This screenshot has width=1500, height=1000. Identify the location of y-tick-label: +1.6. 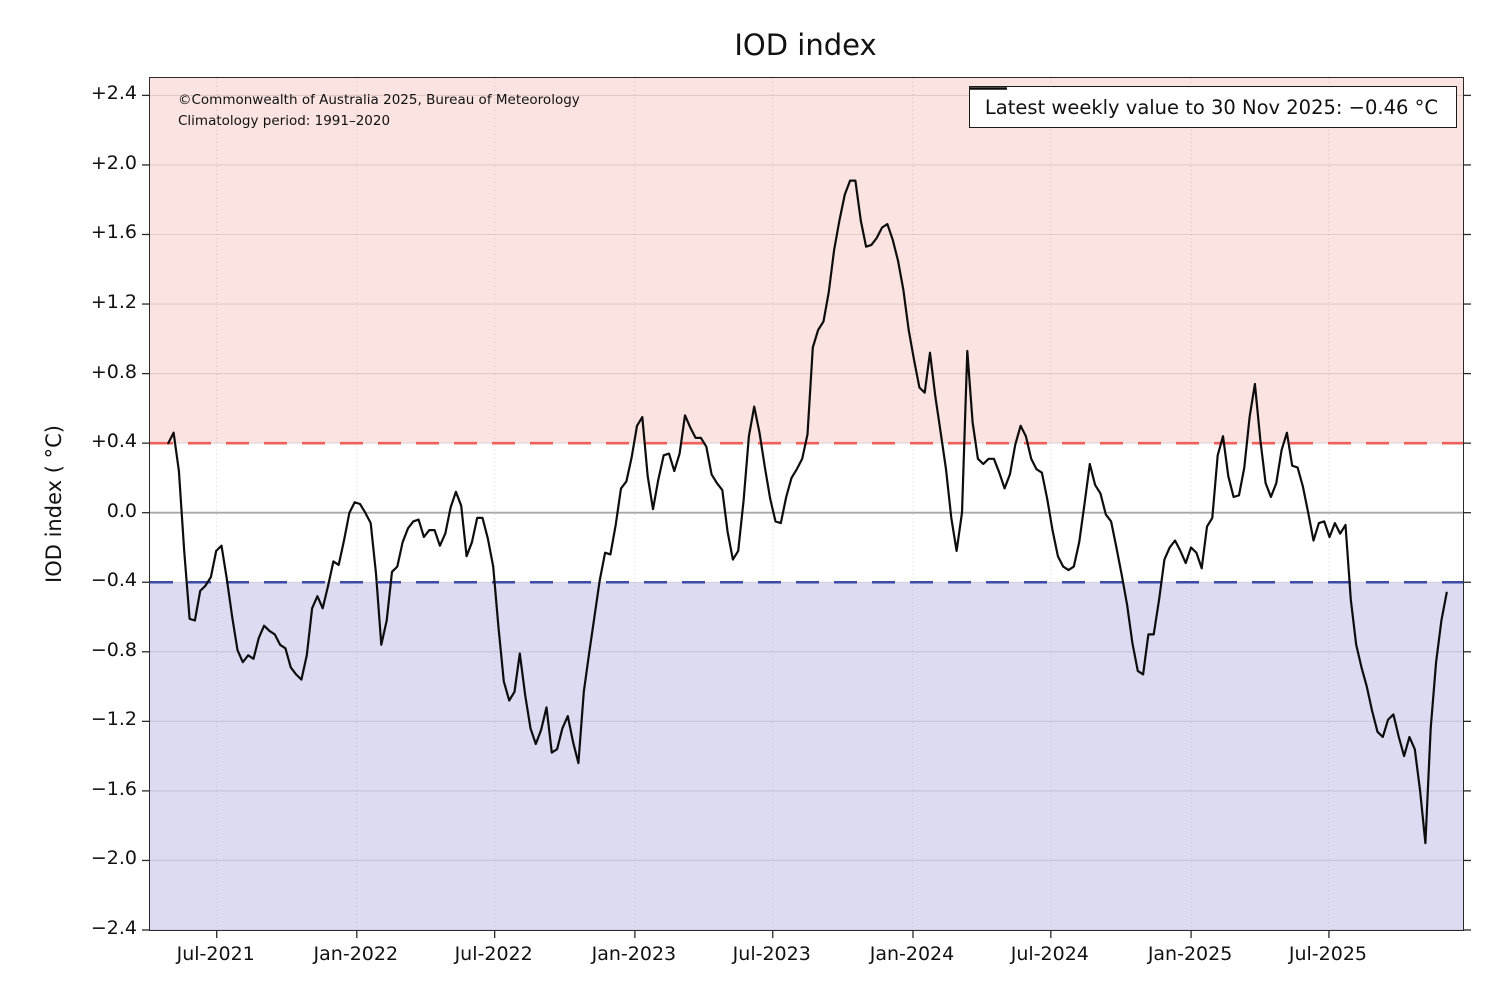
(113, 232).